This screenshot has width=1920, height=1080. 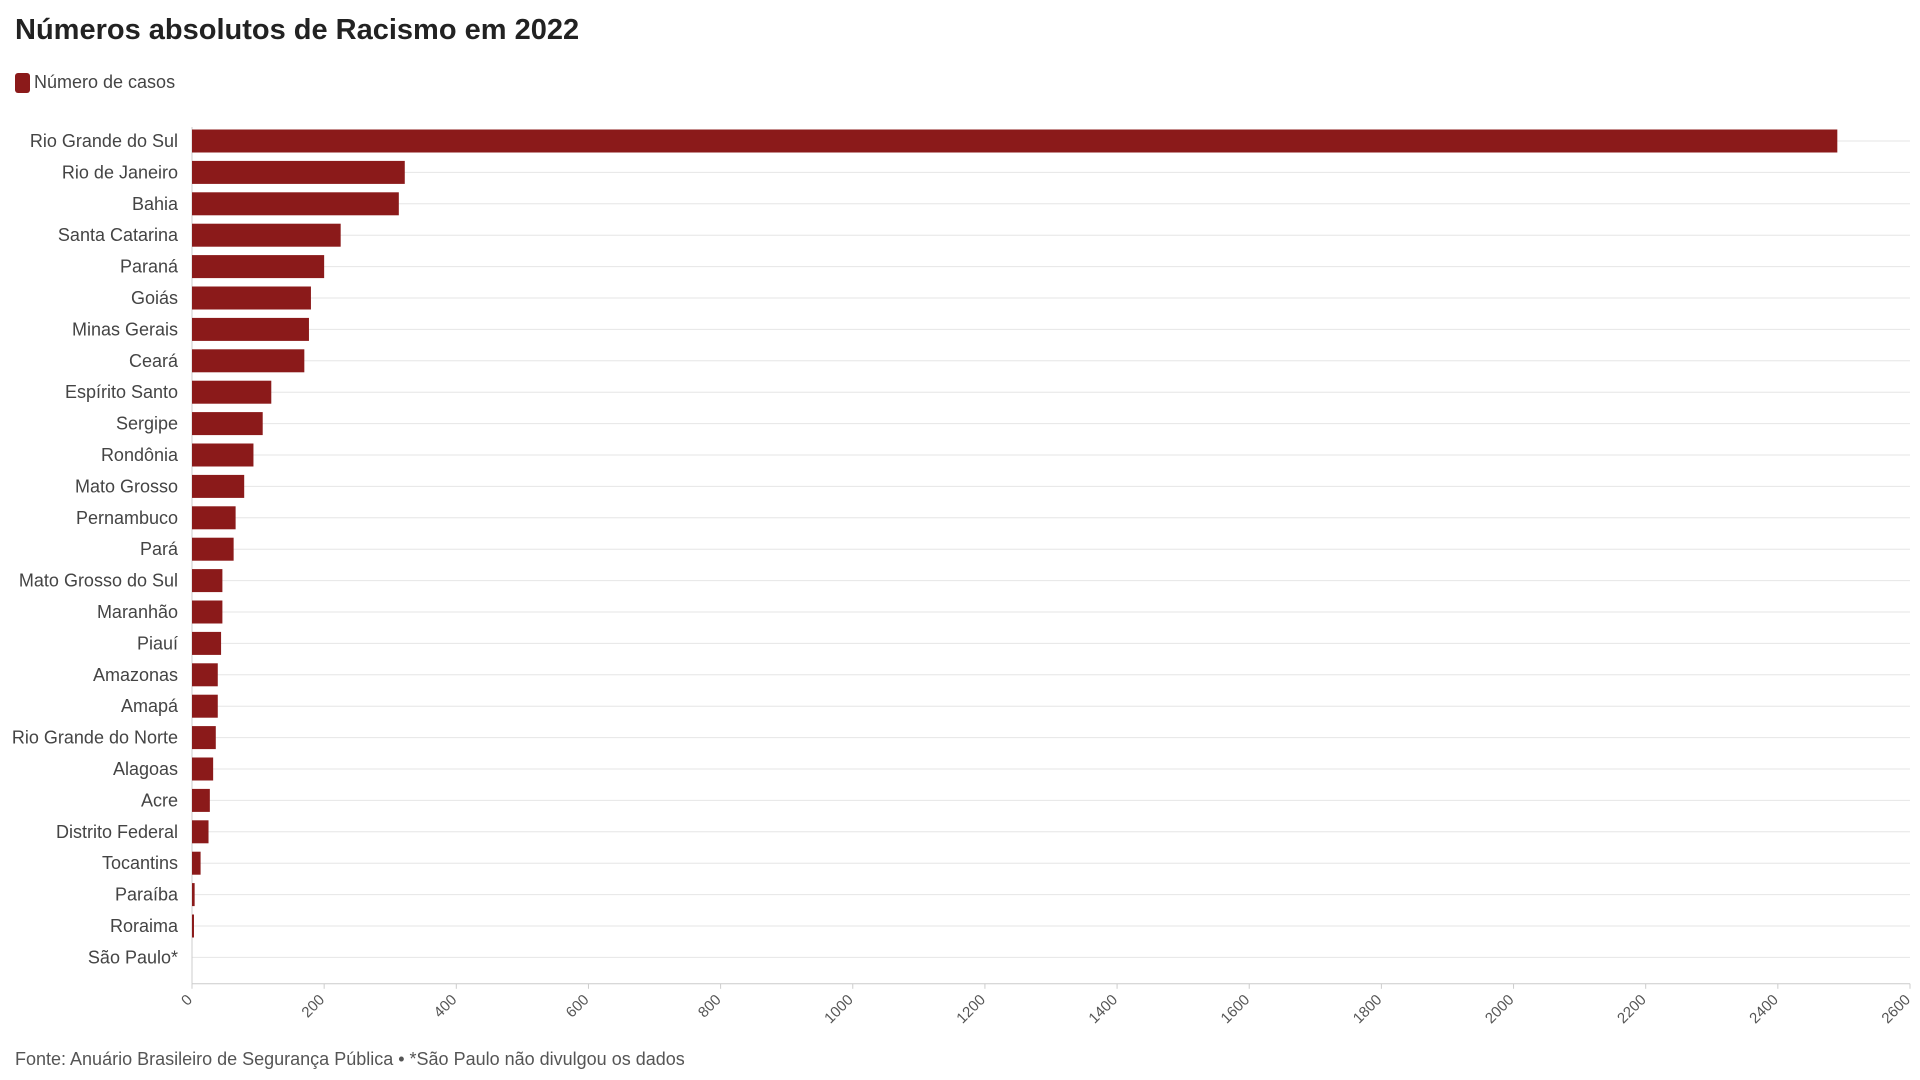 What do you see at coordinates (154, 298) in the screenshot?
I see `category-label: Goiás` at bounding box center [154, 298].